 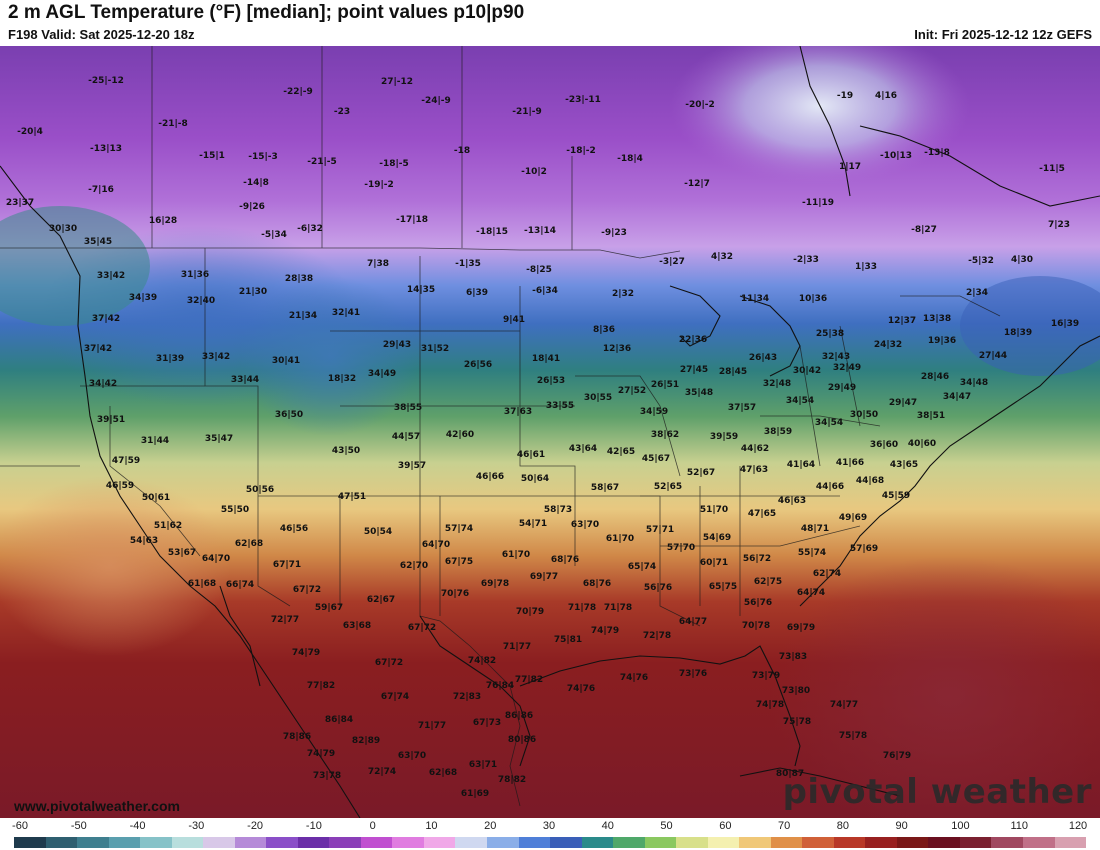 I want to click on point-value: 1|17, so click(x=850, y=167).